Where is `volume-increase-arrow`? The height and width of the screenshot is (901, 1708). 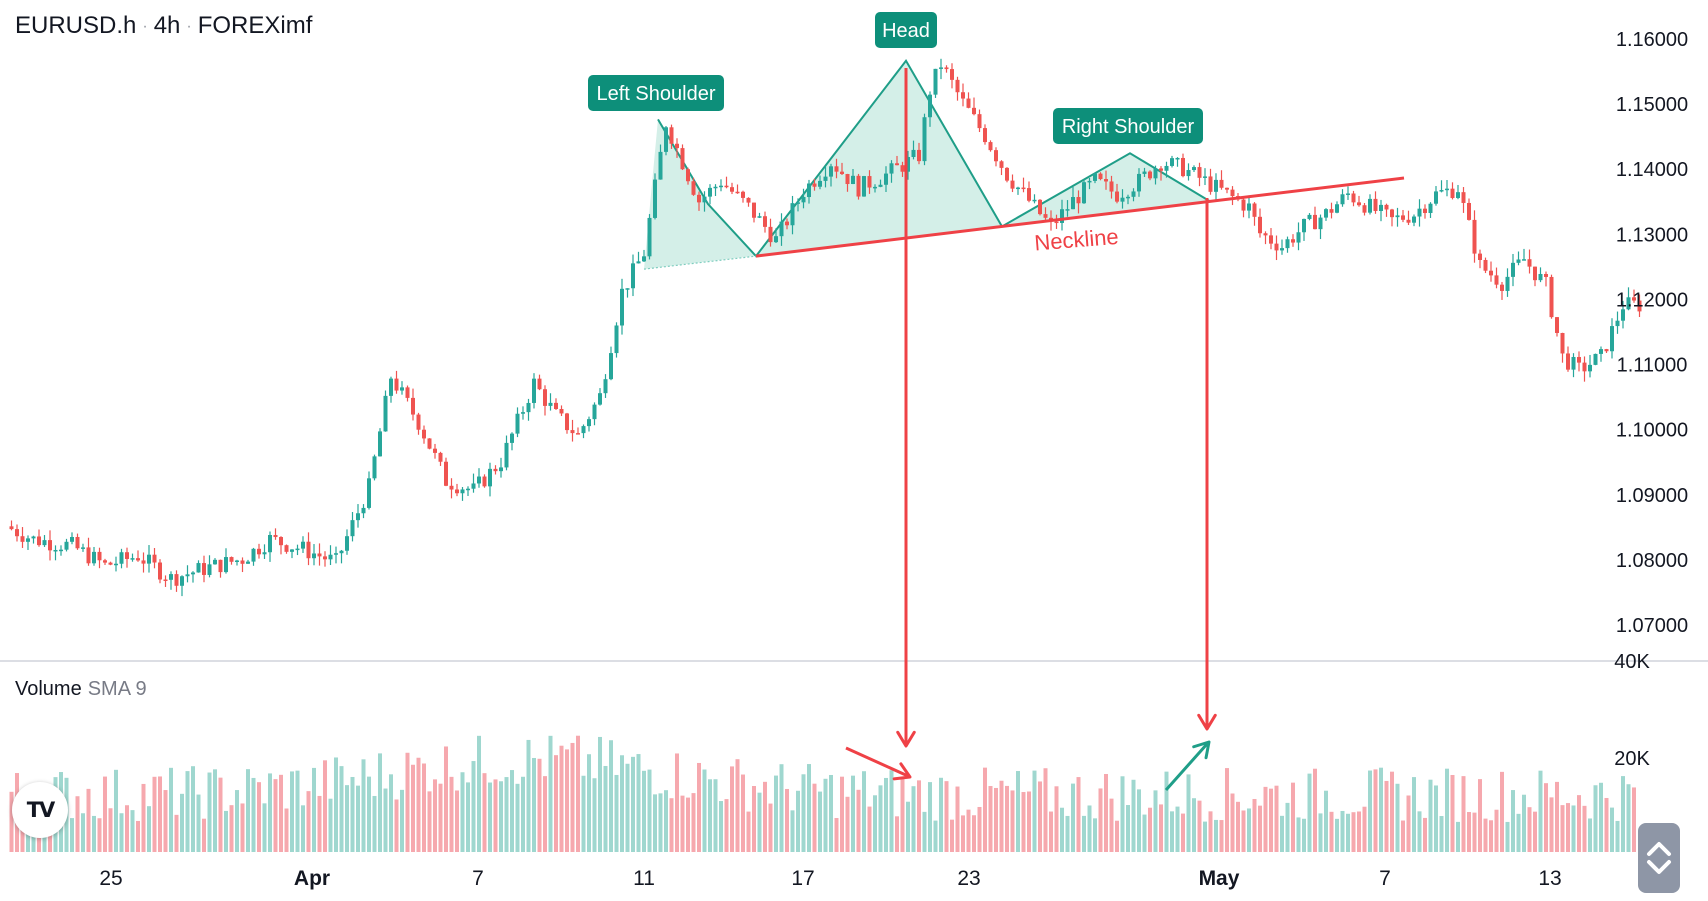 volume-increase-arrow is located at coordinates (1187, 765).